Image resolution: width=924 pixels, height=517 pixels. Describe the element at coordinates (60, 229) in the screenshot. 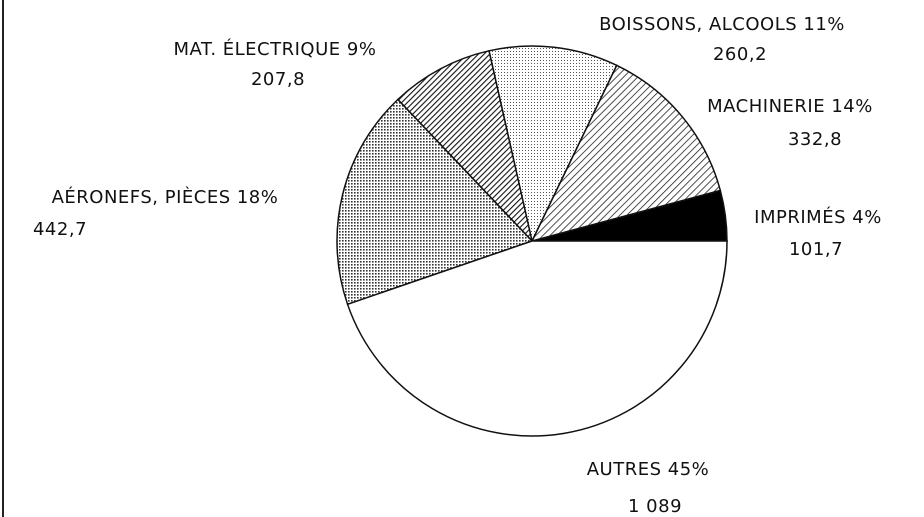

I see `amount-label: 442,7` at that location.